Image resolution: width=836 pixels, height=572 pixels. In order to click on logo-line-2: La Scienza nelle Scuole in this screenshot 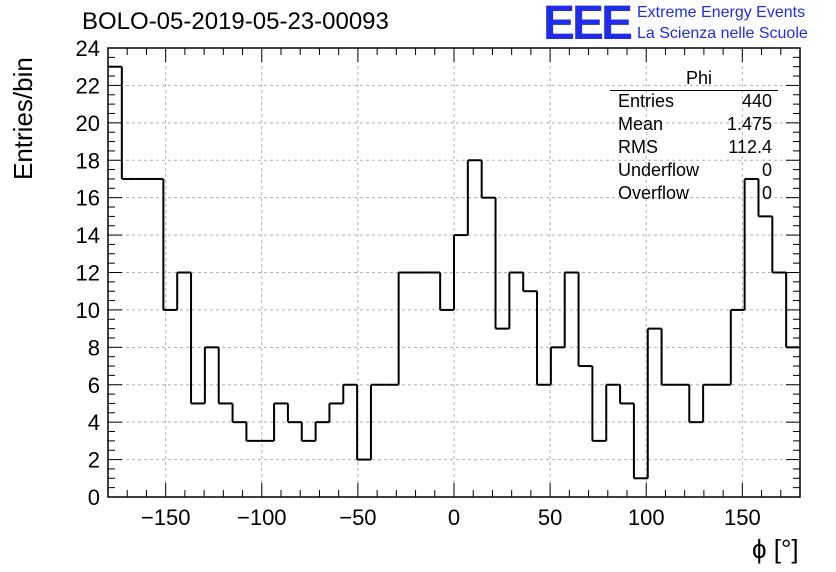, I will do `click(722, 33)`.